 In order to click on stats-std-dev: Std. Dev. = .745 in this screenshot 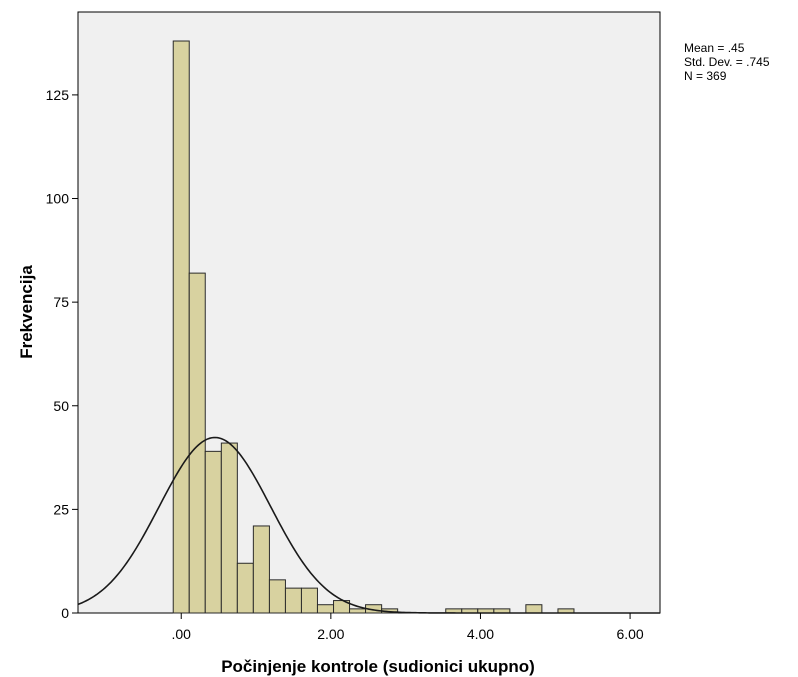, I will do `click(727, 62)`.